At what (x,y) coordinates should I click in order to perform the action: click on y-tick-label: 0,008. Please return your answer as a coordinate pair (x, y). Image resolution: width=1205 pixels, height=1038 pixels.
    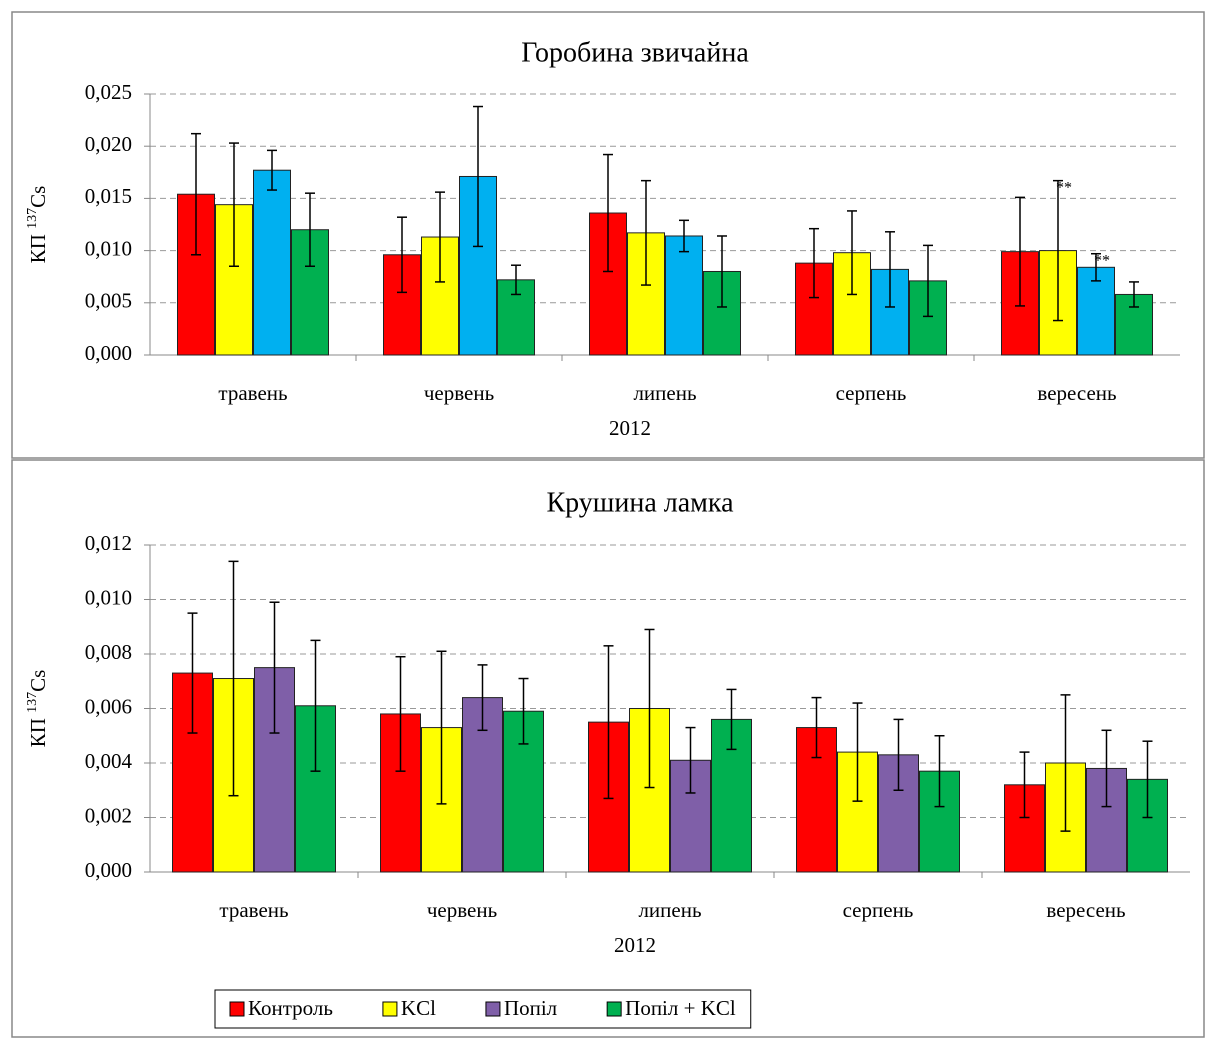
    Looking at the image, I should click on (108, 652).